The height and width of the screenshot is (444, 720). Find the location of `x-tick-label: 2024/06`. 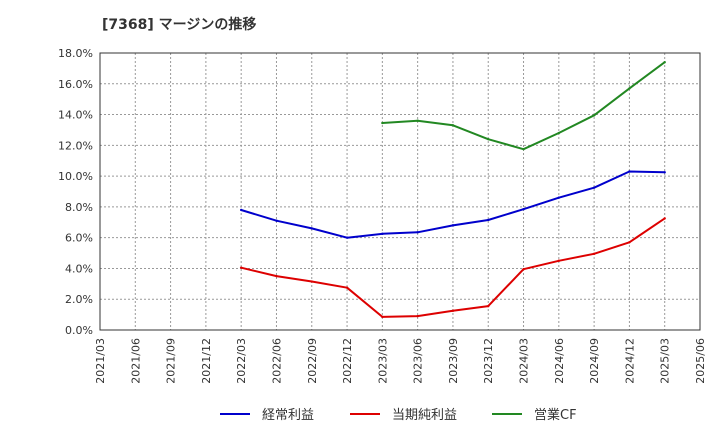

x-tick-label: 2024/06 is located at coordinates (559, 361).